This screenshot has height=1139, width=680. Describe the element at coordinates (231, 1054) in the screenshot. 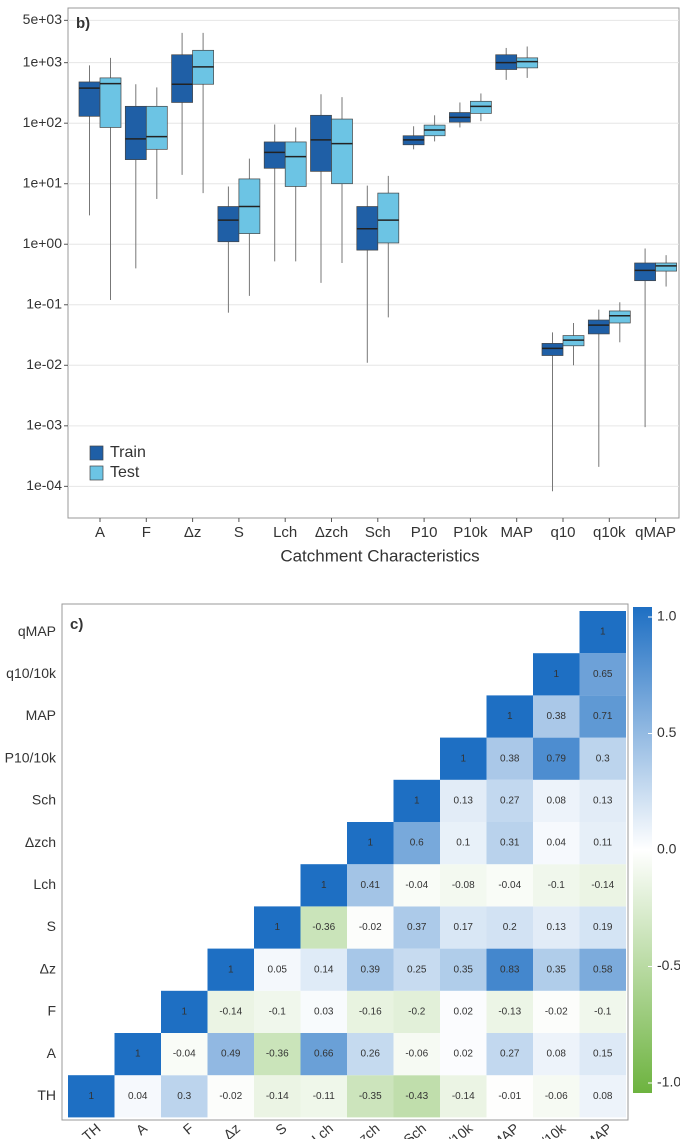

I see `cell-label: 0.49` at that location.